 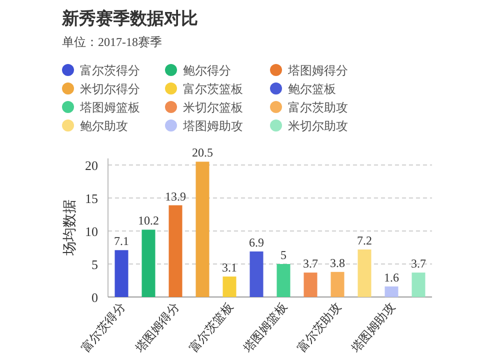 I want to click on y-tick-label: 0, so click(x=95, y=297).